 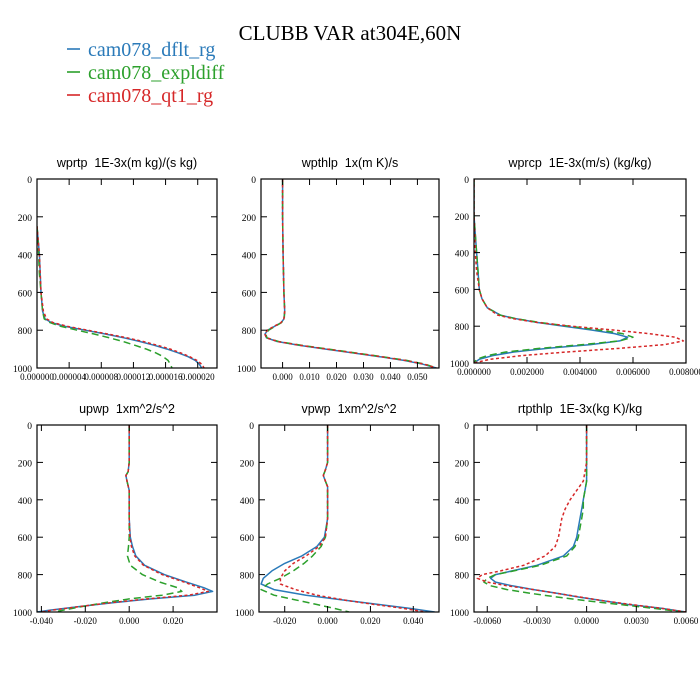 I want to click on x-tick-label: 0.0000, so click(x=586, y=621).